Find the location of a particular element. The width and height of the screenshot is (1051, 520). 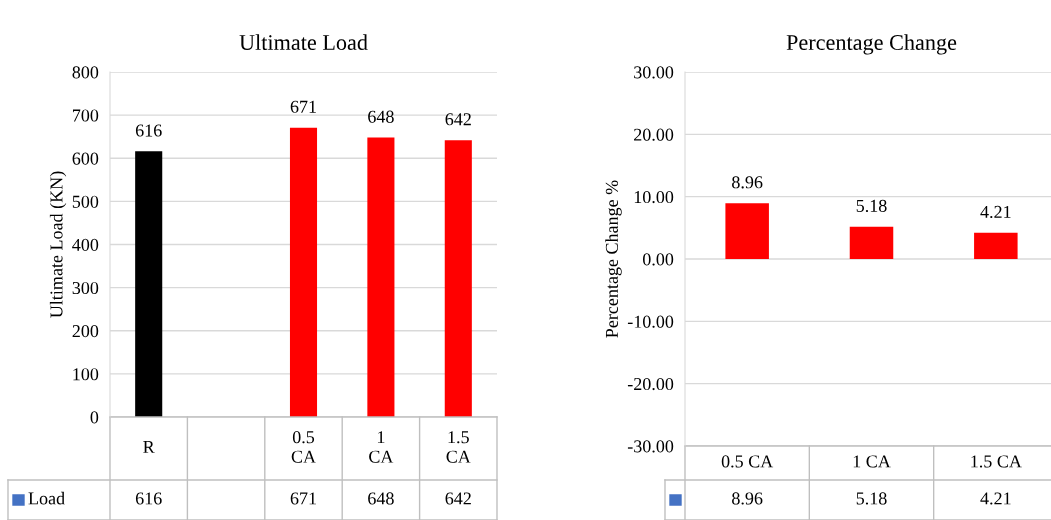

annotation: 616 is located at coordinates (148, 130).